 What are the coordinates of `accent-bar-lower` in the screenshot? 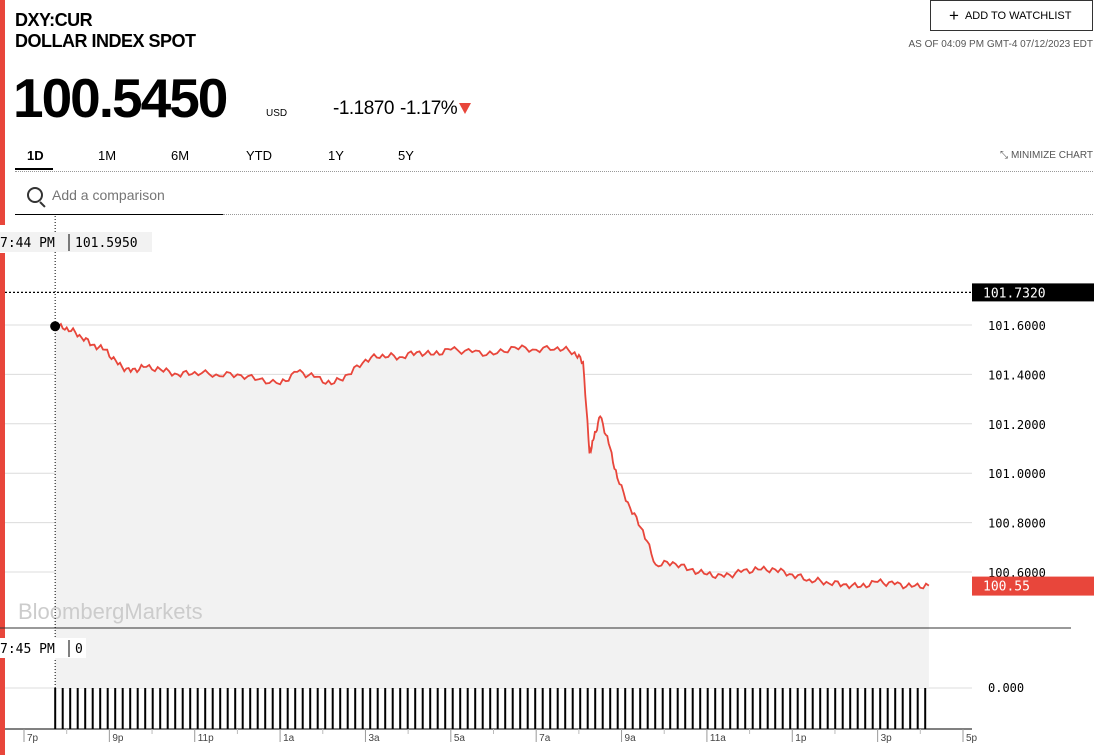 It's located at (2, 504).